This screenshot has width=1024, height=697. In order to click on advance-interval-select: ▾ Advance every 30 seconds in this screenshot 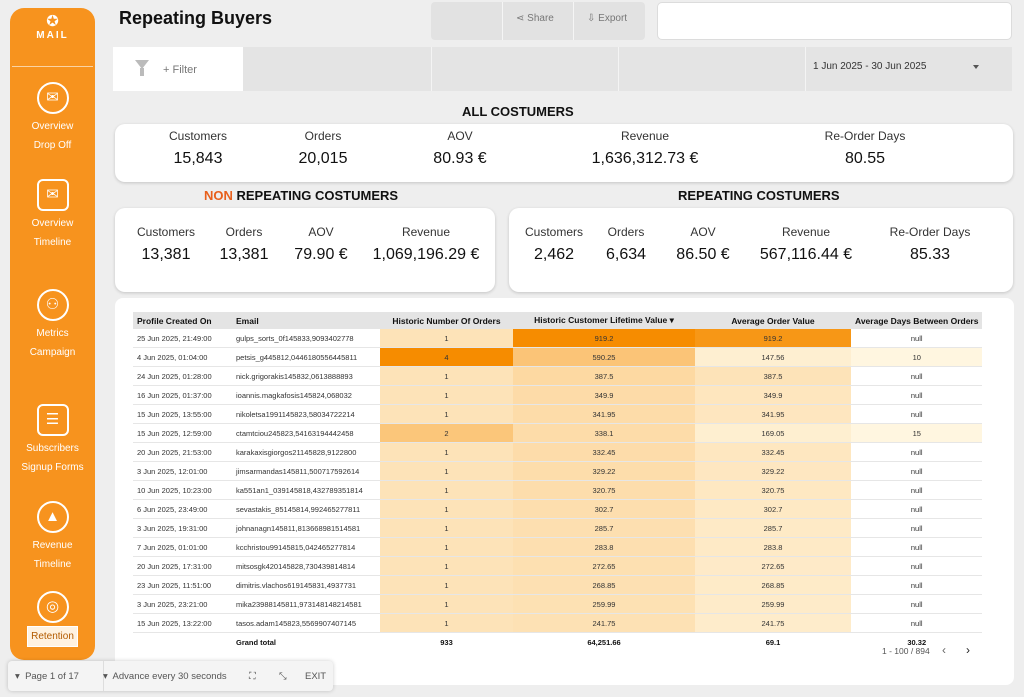, I will do `click(165, 676)`.